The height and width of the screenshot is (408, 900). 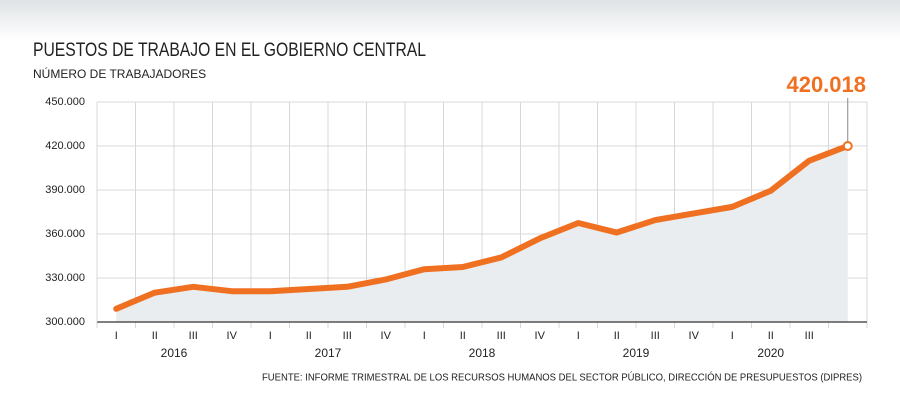 What do you see at coordinates (65, 322) in the screenshot?
I see `y-tick-label: 300.000` at bounding box center [65, 322].